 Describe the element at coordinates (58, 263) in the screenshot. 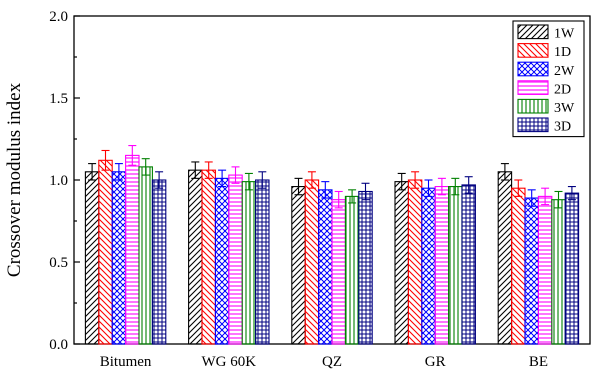

I see `y-tick-label: 0.5` at that location.